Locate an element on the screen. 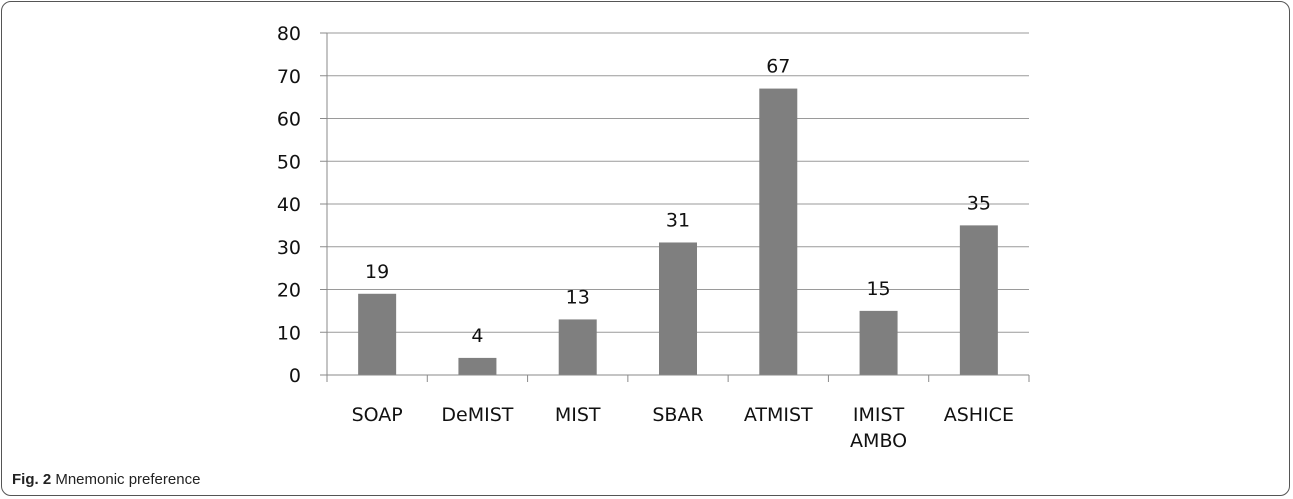 The width and height of the screenshot is (1293, 499). y-tick-label: 60 is located at coordinates (289, 120).